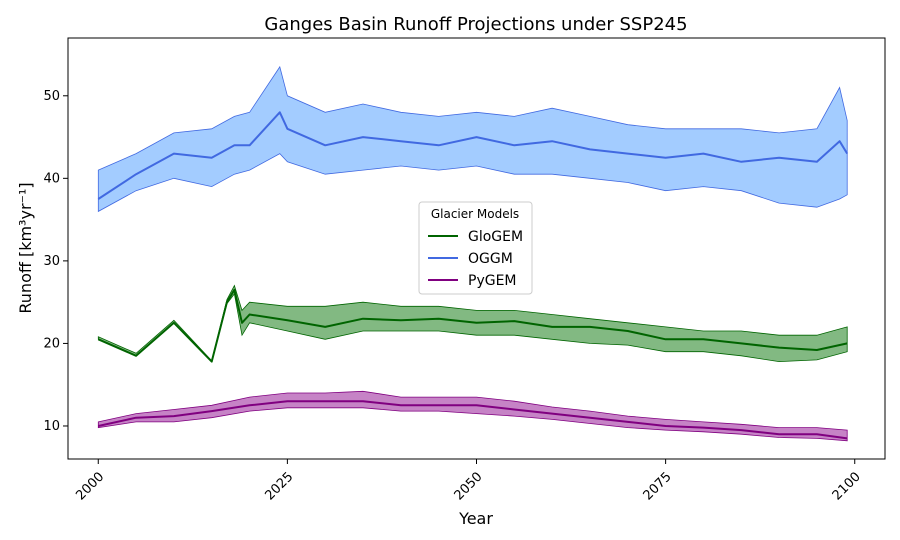 Image resolution: width=900 pixels, height=540 pixels. What do you see at coordinates (25, 247) in the screenshot?
I see `y-axis-label: Runoff [km³yr⁻¹]` at bounding box center [25, 247].